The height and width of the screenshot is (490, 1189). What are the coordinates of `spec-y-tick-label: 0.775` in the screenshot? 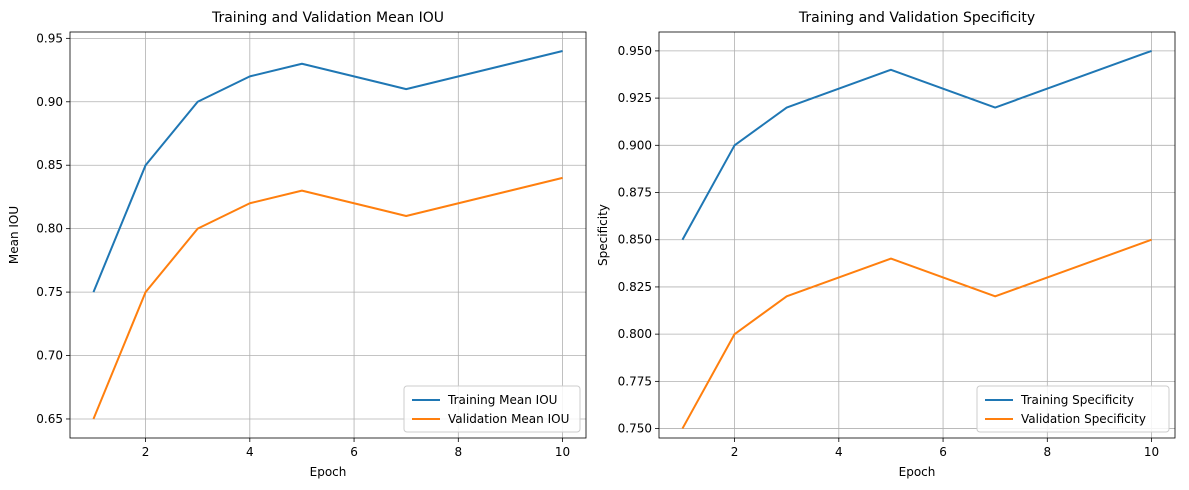 It's located at (635, 381).